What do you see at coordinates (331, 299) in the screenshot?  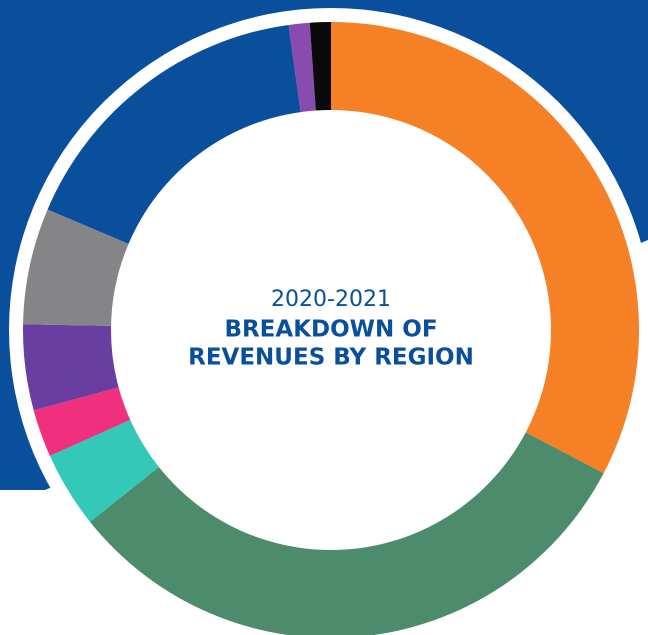 I see `chart-subtitle: 2020-2021` at bounding box center [331, 299].